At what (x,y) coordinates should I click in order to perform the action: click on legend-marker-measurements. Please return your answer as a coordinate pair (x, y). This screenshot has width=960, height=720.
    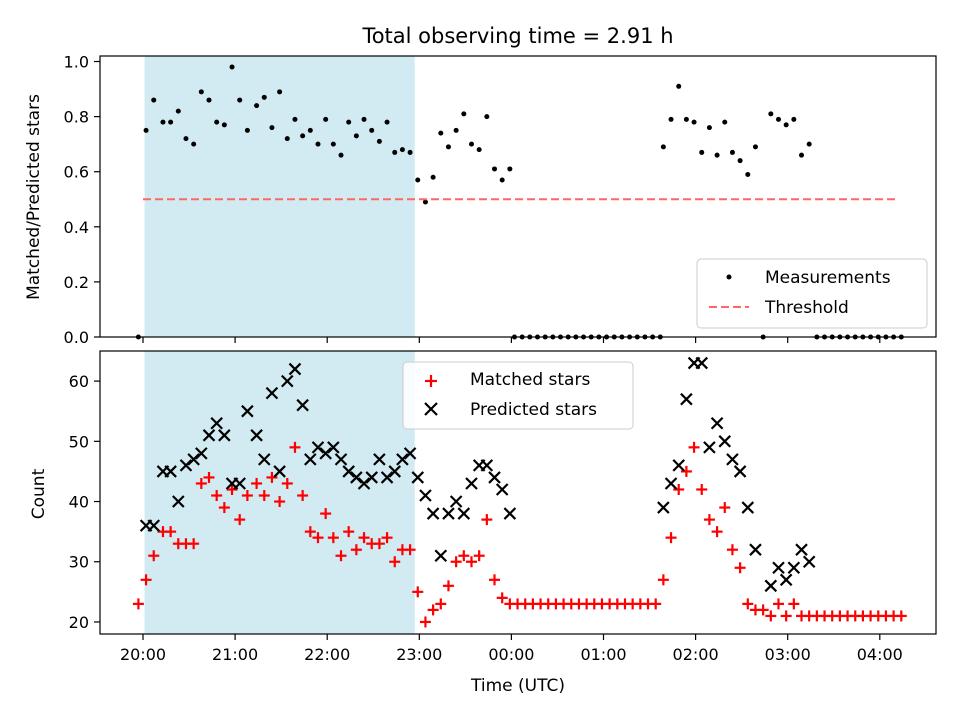
    Looking at the image, I should click on (729, 277).